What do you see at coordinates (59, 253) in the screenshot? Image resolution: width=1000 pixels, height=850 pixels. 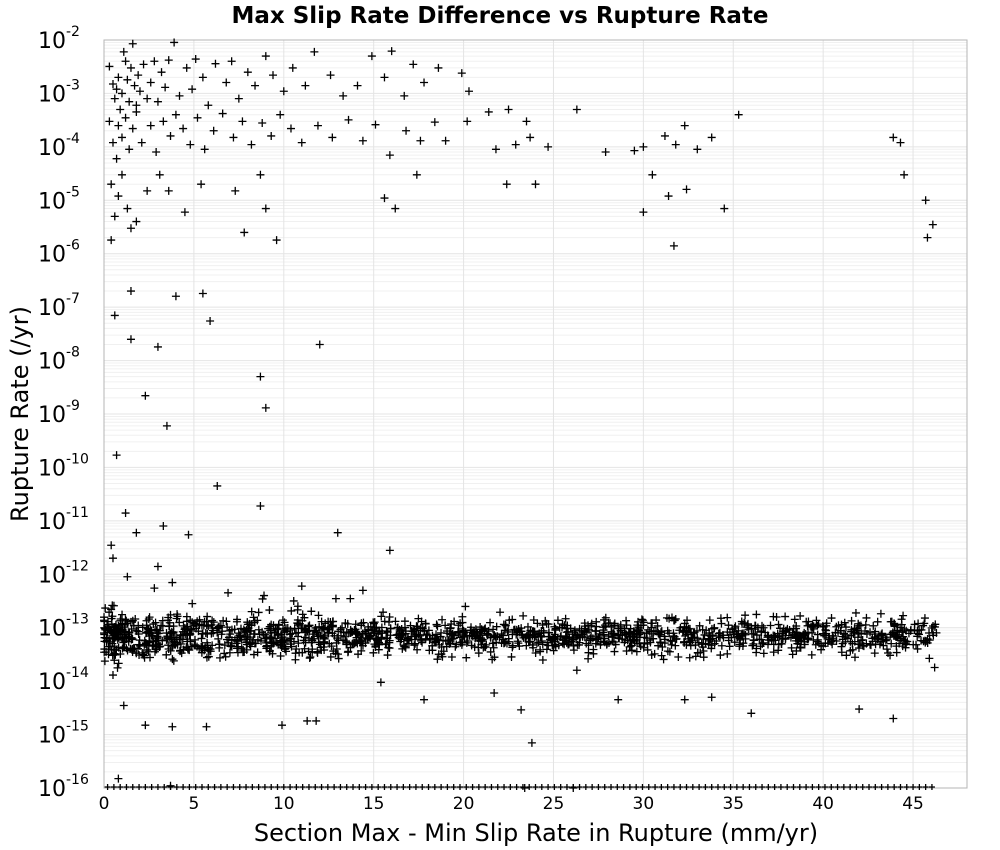 I see `y-tick-label: 10 -6` at bounding box center [59, 253].